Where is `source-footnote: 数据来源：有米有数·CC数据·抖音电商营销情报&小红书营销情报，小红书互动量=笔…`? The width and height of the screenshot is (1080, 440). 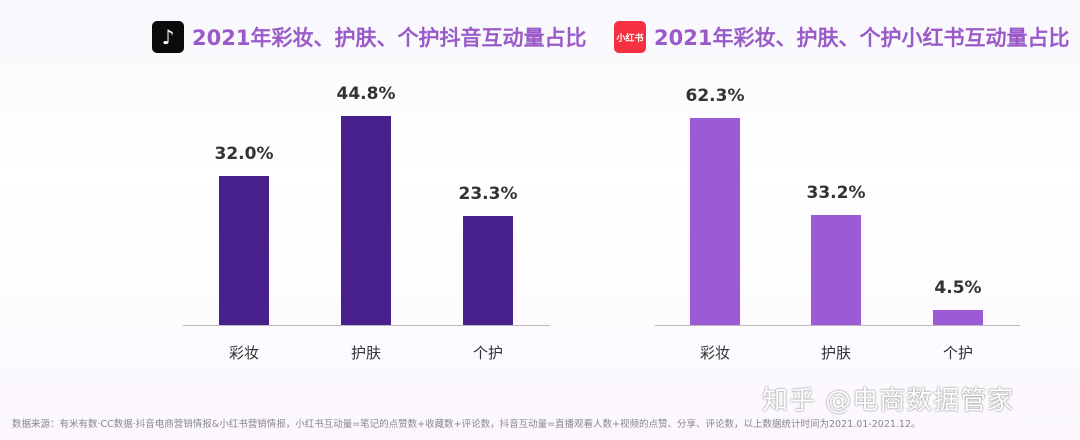
source-footnote: 数据来源：有米有数·CC数据·抖音电商营销情报&小红书营销情报，小红书互动量=笔… is located at coordinates (466, 424).